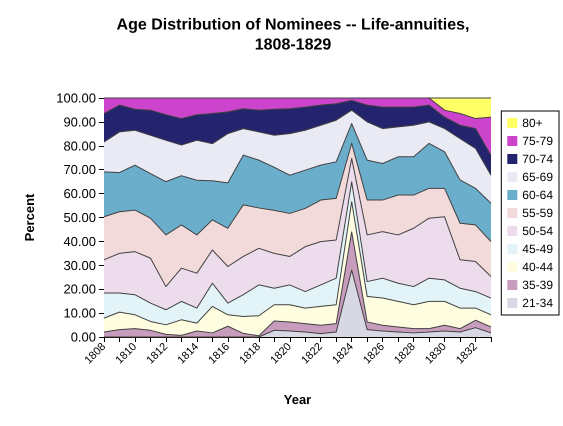 Image resolution: width=563 pixels, height=426 pixels. What do you see at coordinates (79, 217) in the screenshot?
I see `y-tick-label: 50.00` at bounding box center [79, 217].